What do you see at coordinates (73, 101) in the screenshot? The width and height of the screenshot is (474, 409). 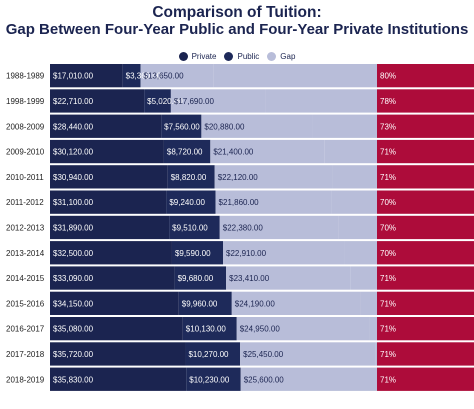 I see `data-label-private: $22,710.00` at bounding box center [73, 101].